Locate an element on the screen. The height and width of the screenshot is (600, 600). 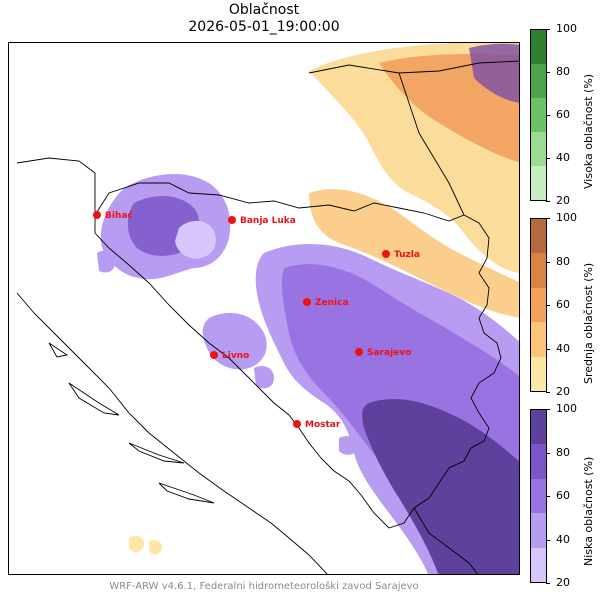
colorbar-mid is located at coordinates (538, 305).